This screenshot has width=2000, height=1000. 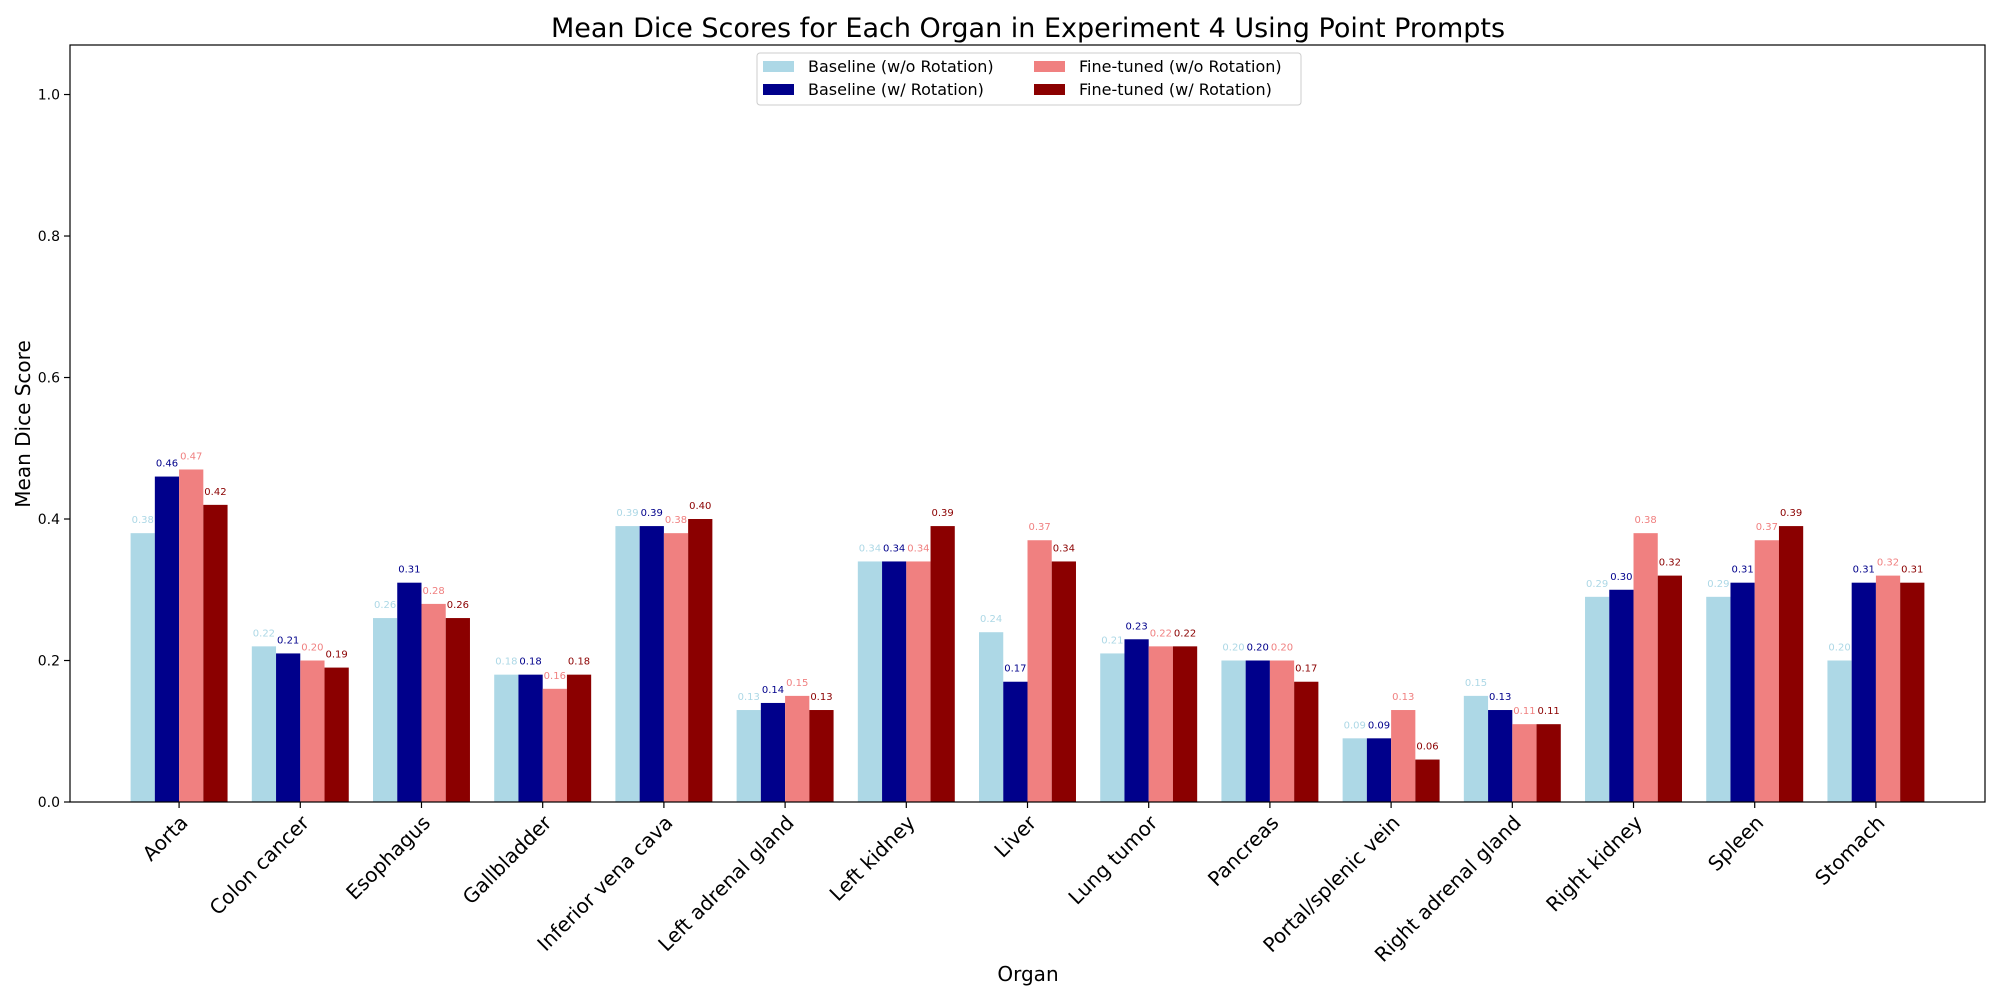 I want to click on x-tick-label: Colon cancer, so click(x=260, y=865).